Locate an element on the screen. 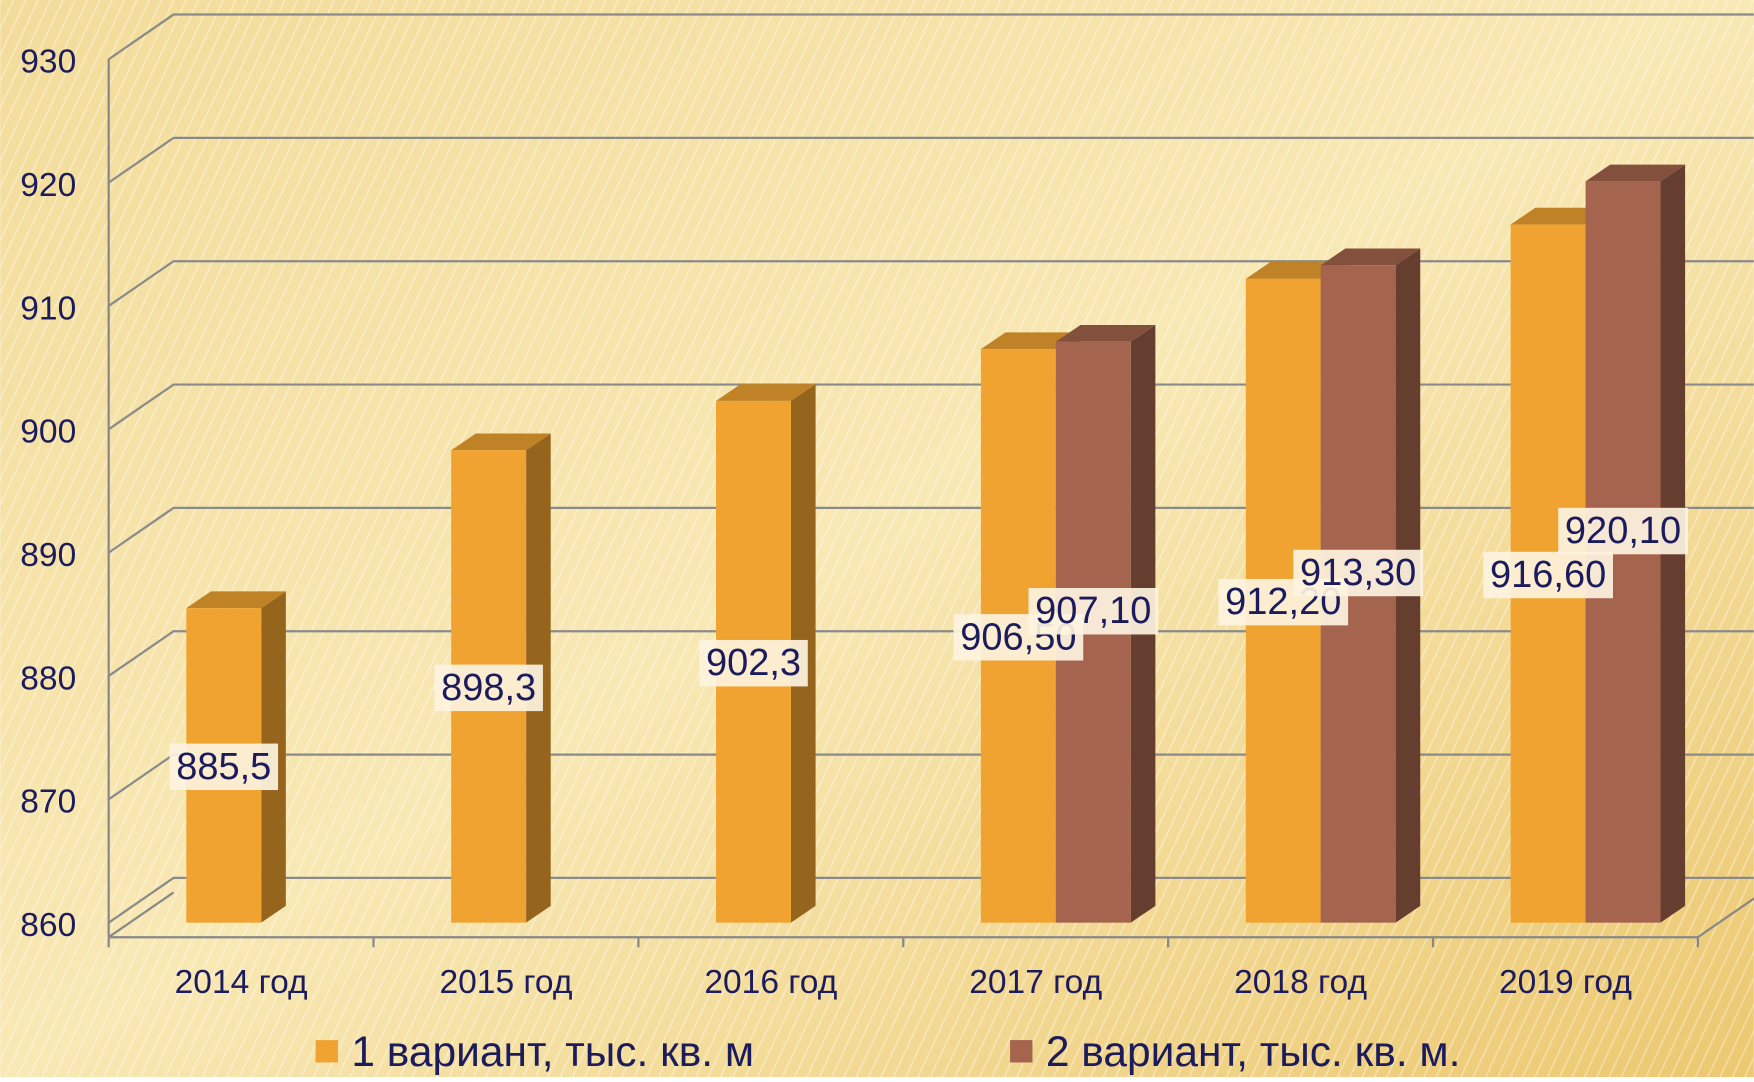 This screenshot has height=1082, width=1754. x-tick-label: 2017 год is located at coordinates (1035, 982).